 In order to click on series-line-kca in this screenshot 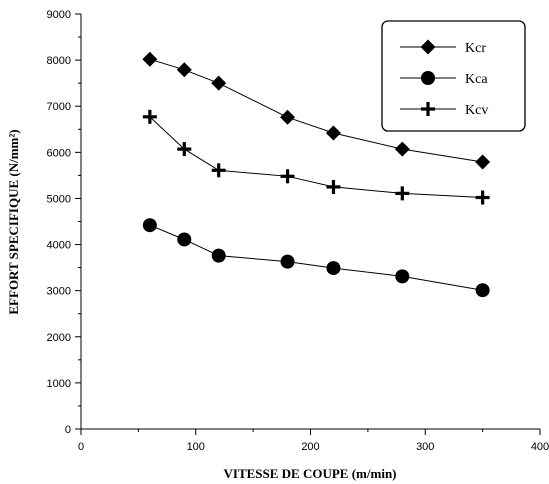, I will do `click(316, 257)`.